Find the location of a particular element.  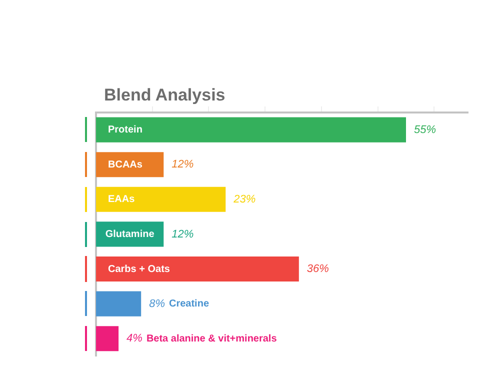

data-label: 55% is located at coordinates (425, 130).